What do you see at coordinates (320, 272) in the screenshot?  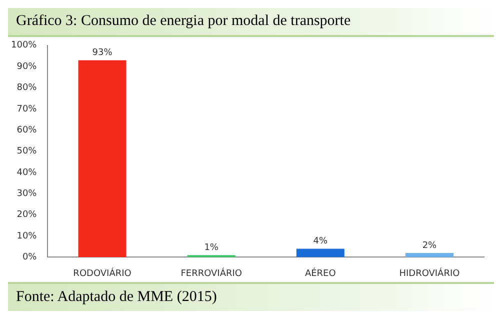 I see `x-tick-label: AÉREO` at bounding box center [320, 272].